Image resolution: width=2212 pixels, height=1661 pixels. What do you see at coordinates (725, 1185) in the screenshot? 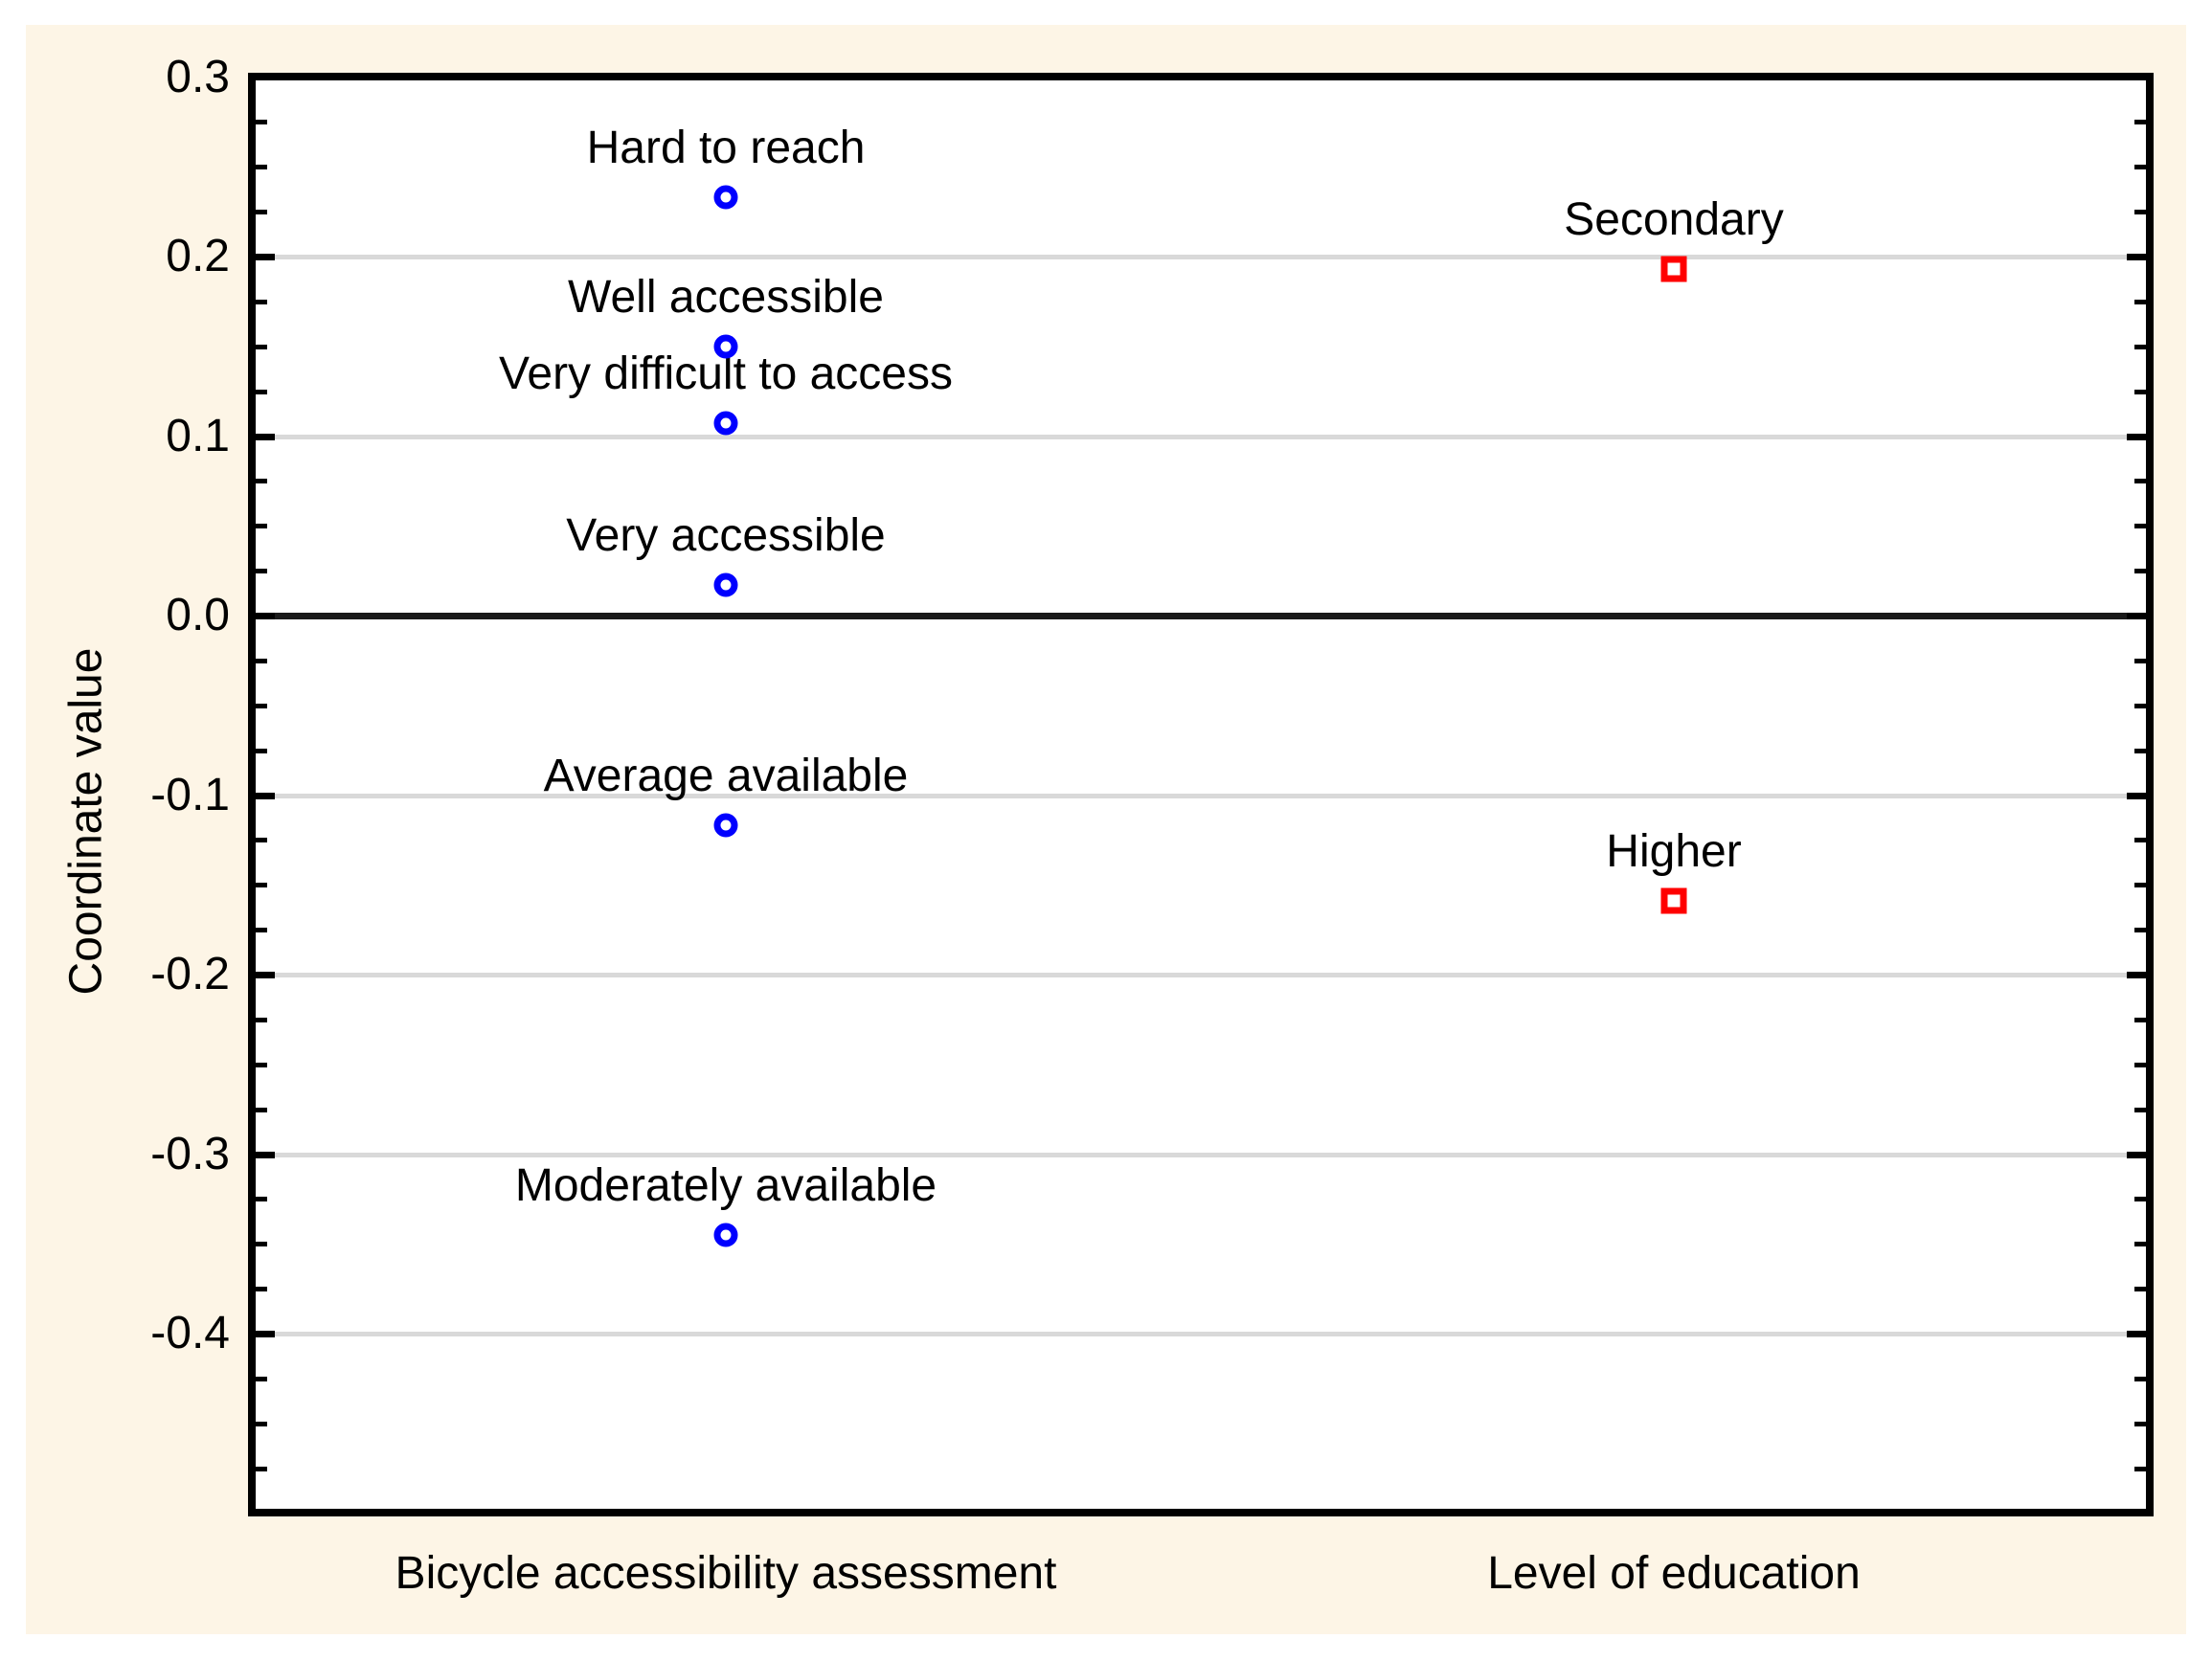
I see `data-point-label: Moderately available` at bounding box center [725, 1185].